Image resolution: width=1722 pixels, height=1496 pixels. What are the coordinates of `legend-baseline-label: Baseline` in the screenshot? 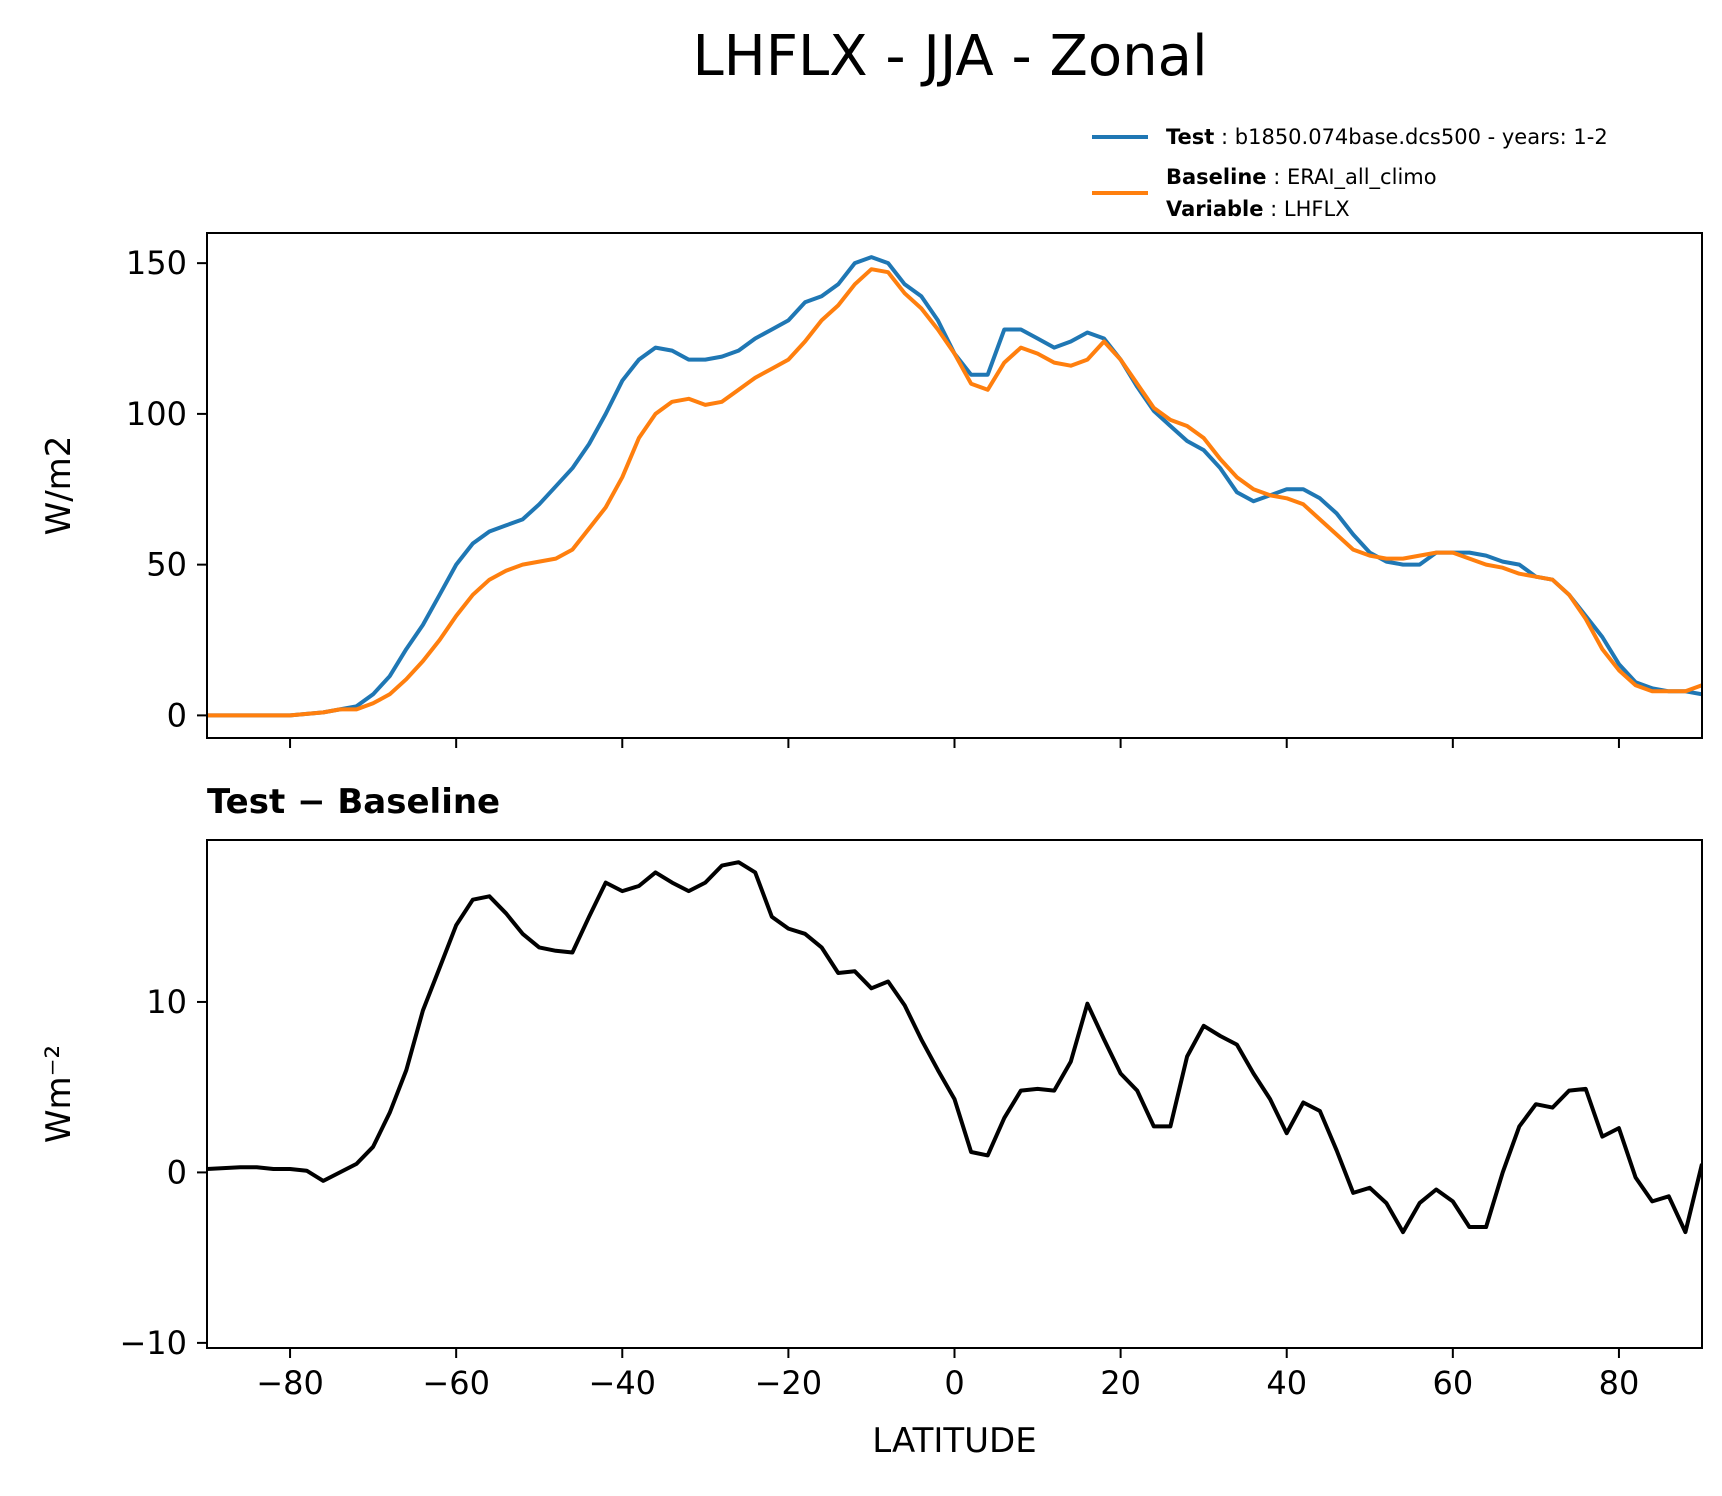 It's located at (1216, 177).